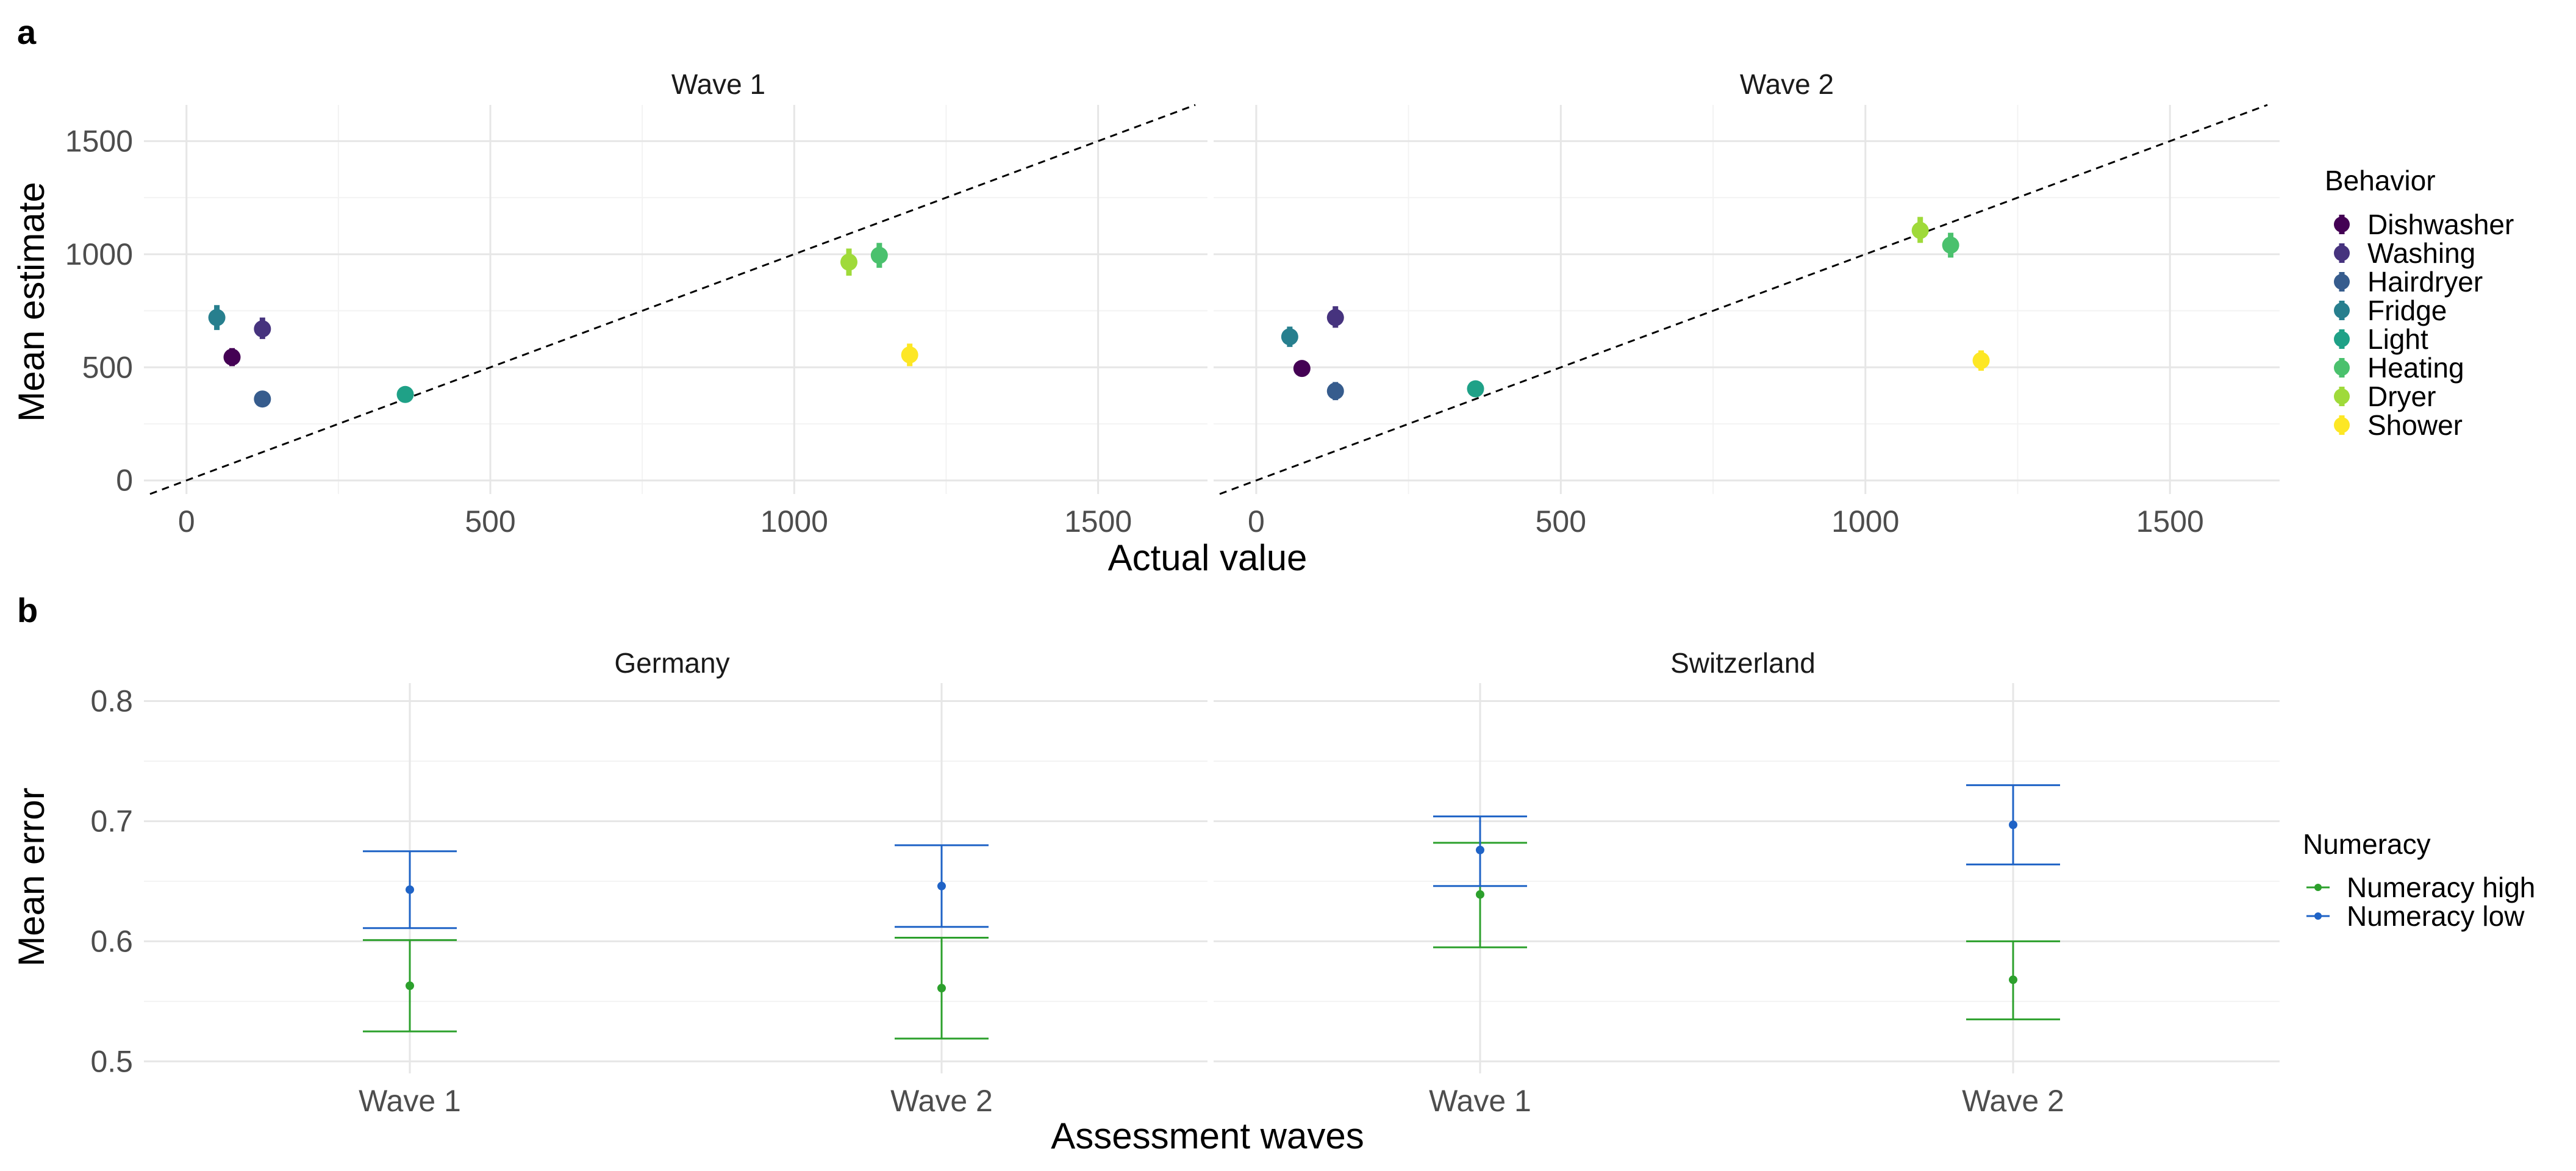 Image resolution: width=2576 pixels, height=1171 pixels. What do you see at coordinates (2415, 368) in the screenshot?
I see `legend-label: Heating` at bounding box center [2415, 368].